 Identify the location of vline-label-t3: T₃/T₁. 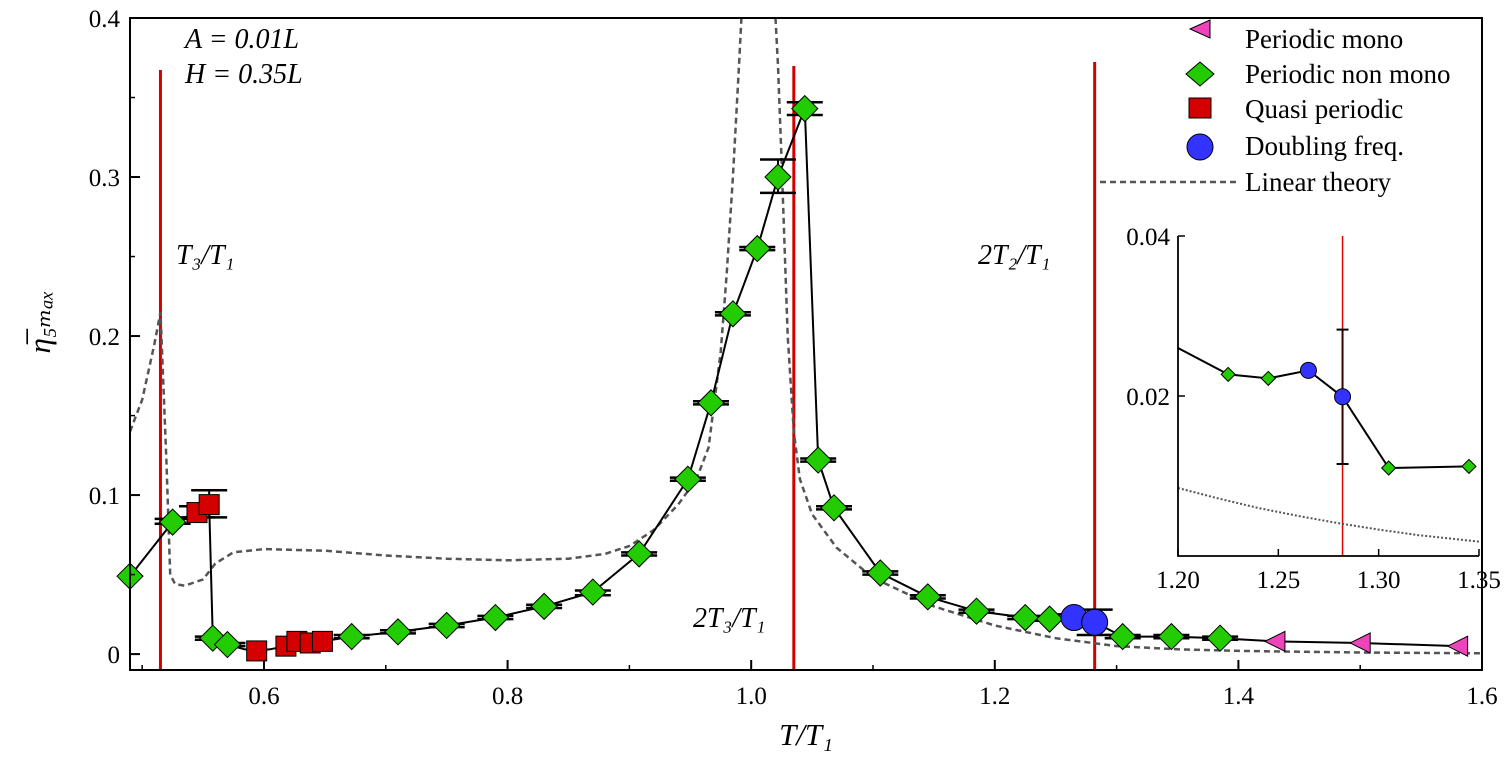
(205, 255).